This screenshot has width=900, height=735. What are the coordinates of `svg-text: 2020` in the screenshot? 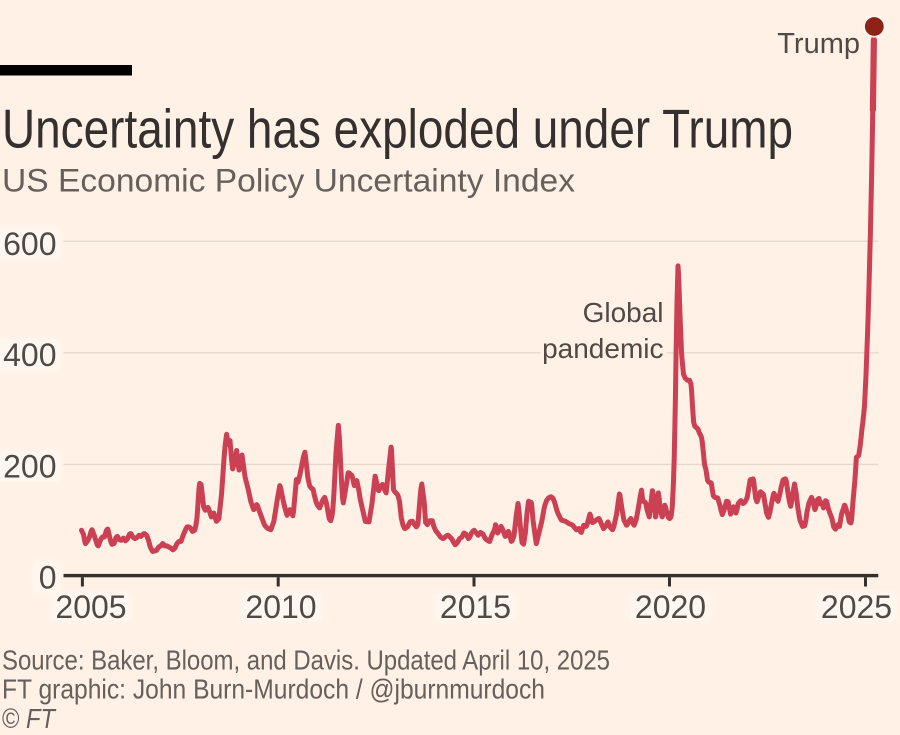 It's located at (670, 607).